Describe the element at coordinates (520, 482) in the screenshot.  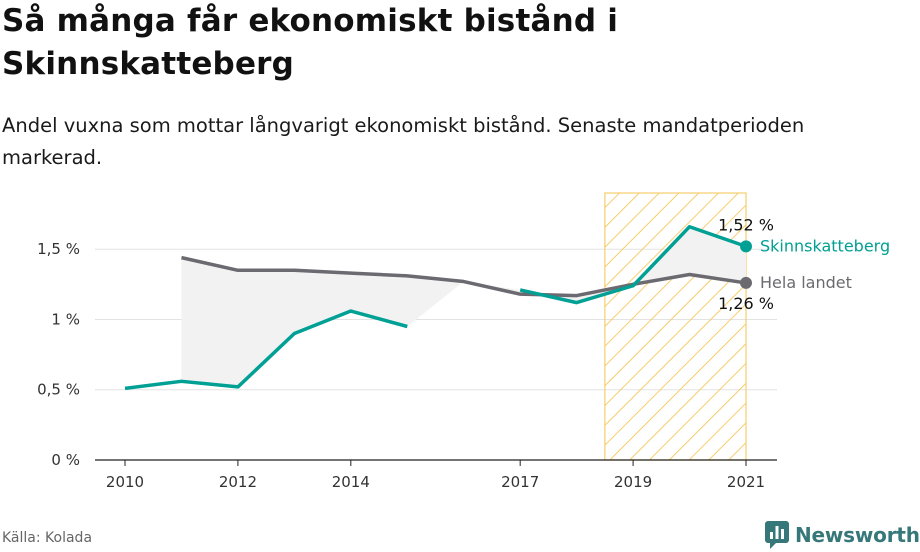
I see `x-tick-label-3: 2017` at that location.